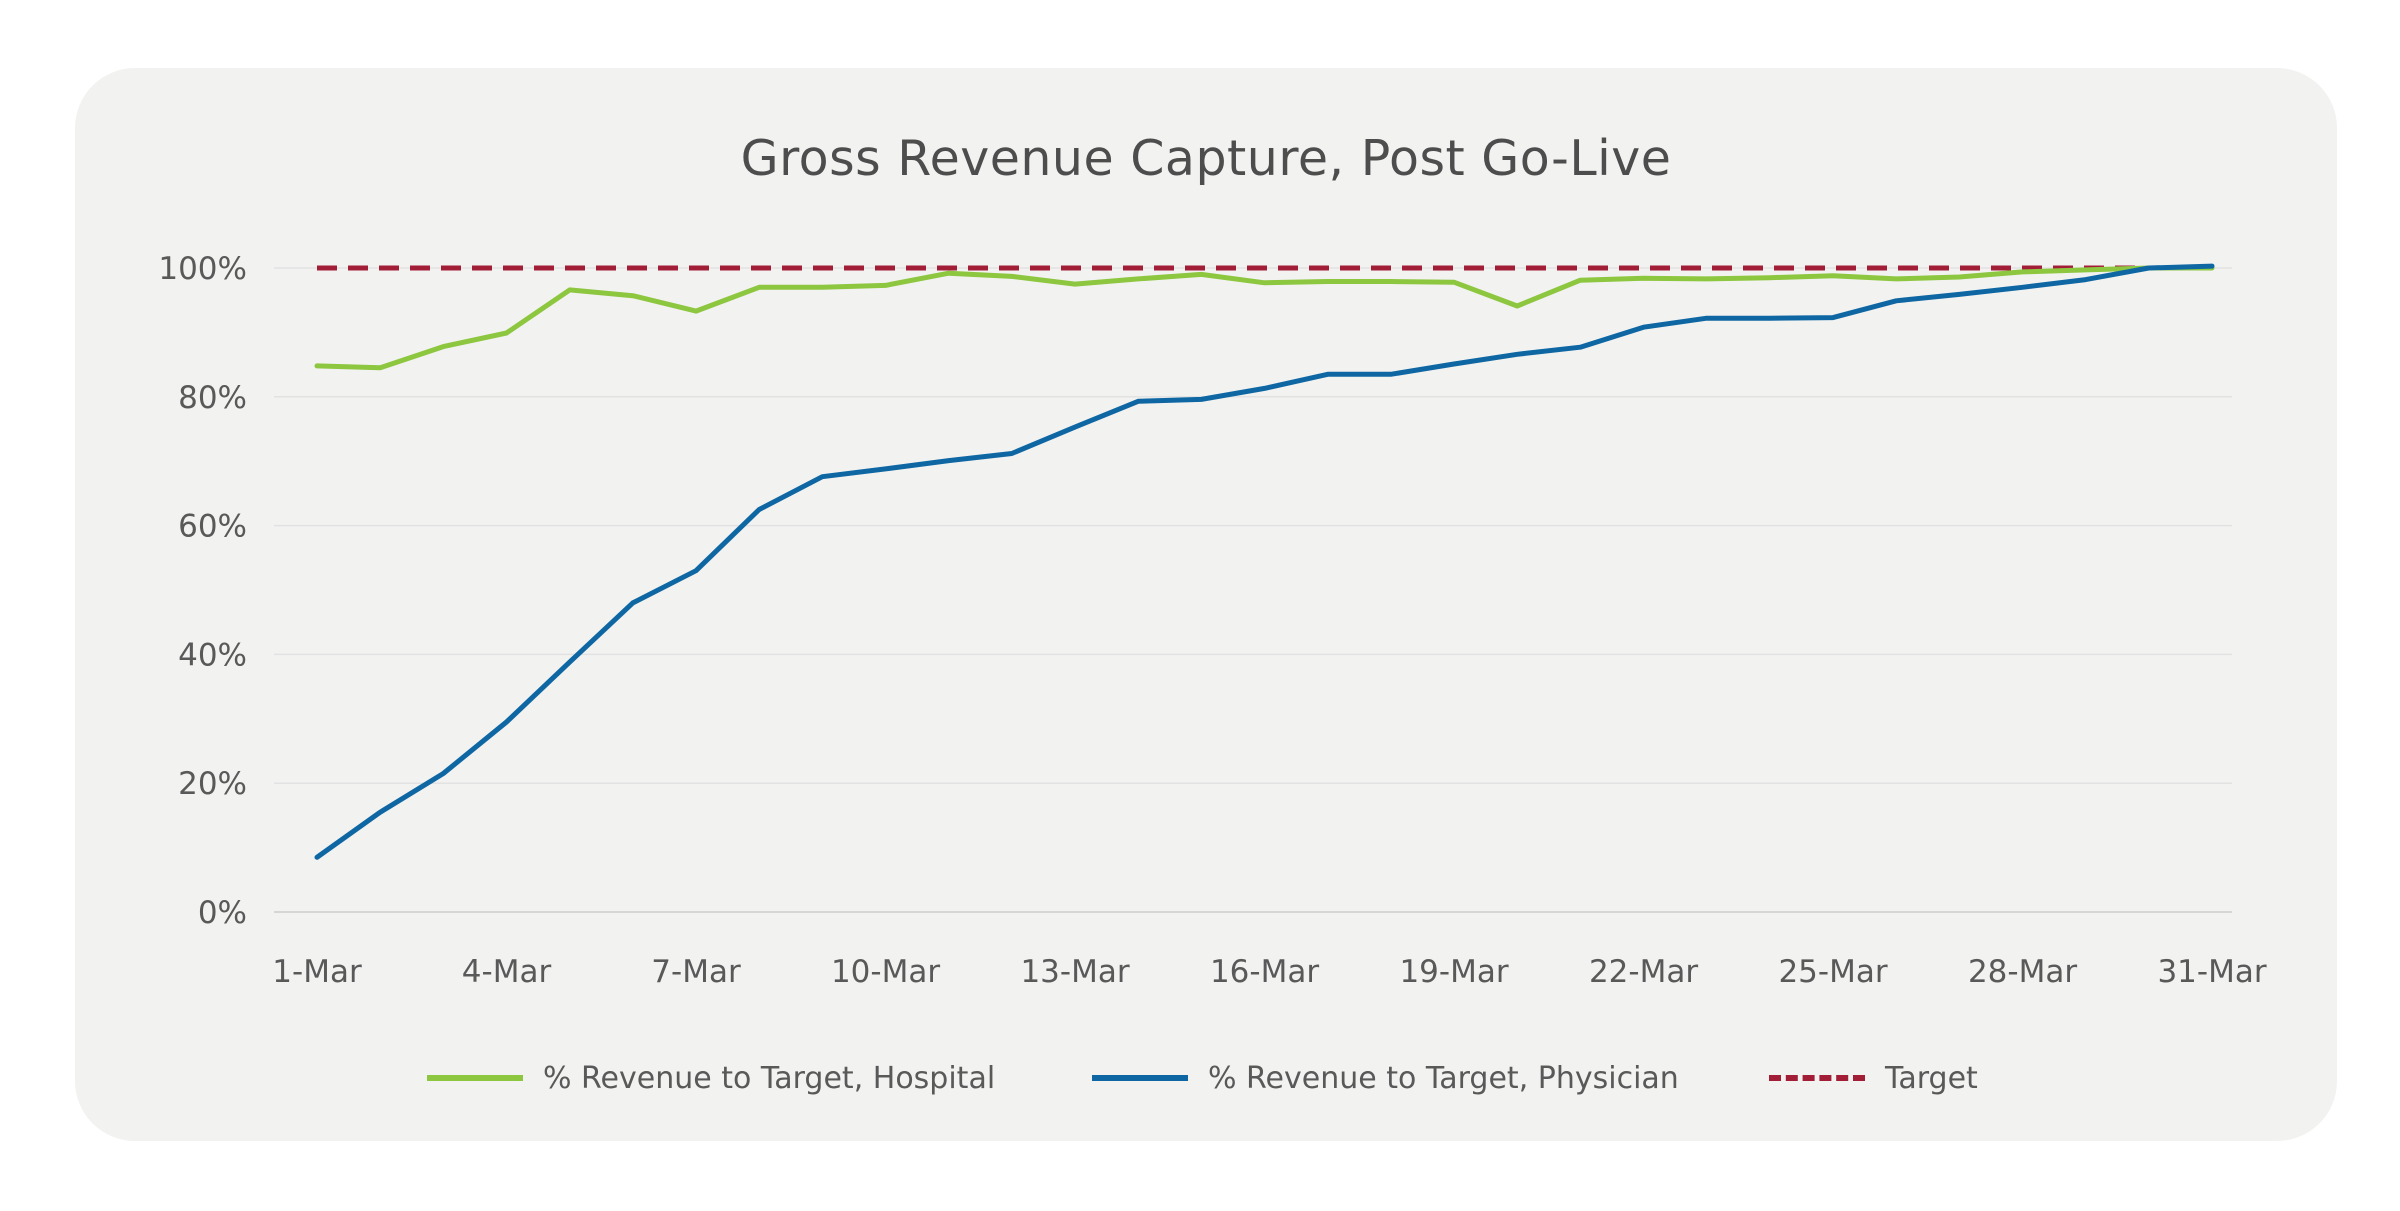  Describe the element at coordinates (507, 972) in the screenshot. I see `x-tick-label: 4-Mar` at that location.